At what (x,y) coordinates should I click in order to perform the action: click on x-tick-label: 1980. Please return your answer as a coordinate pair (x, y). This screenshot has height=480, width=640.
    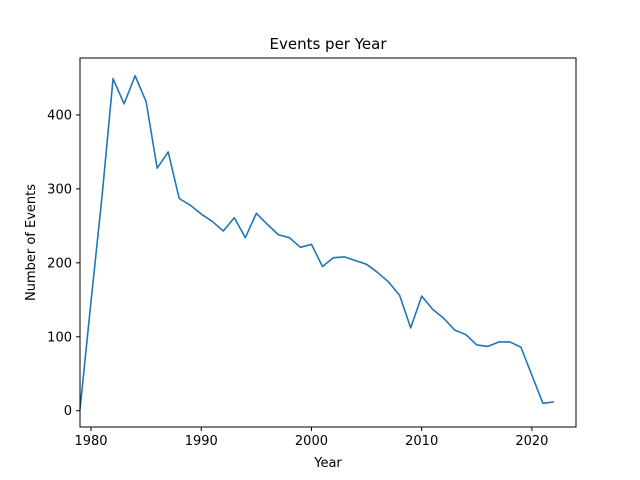
    Looking at the image, I should click on (90, 441).